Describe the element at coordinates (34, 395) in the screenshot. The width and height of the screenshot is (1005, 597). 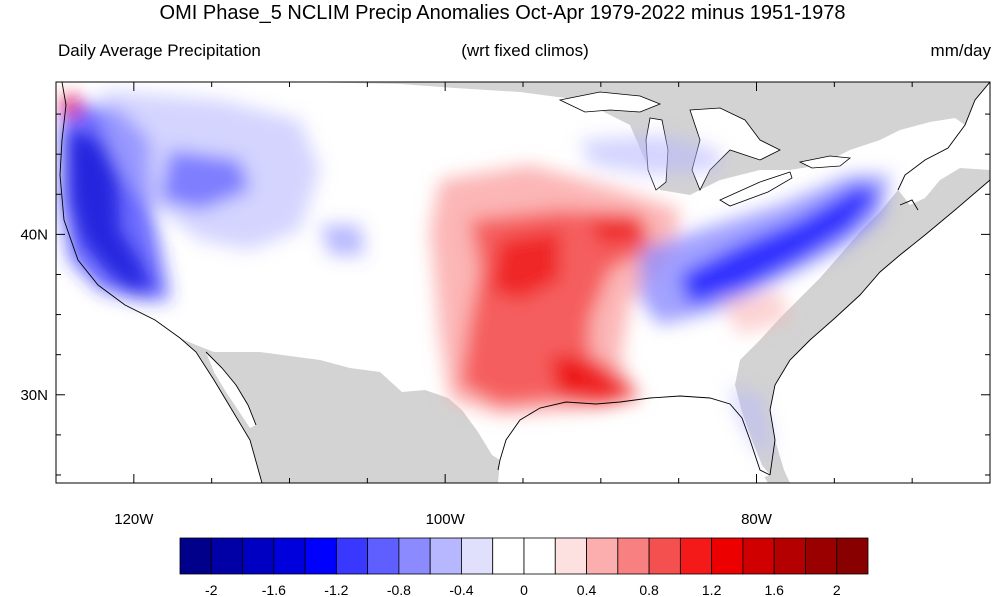
I see `y-tick-label: 30N` at that location.